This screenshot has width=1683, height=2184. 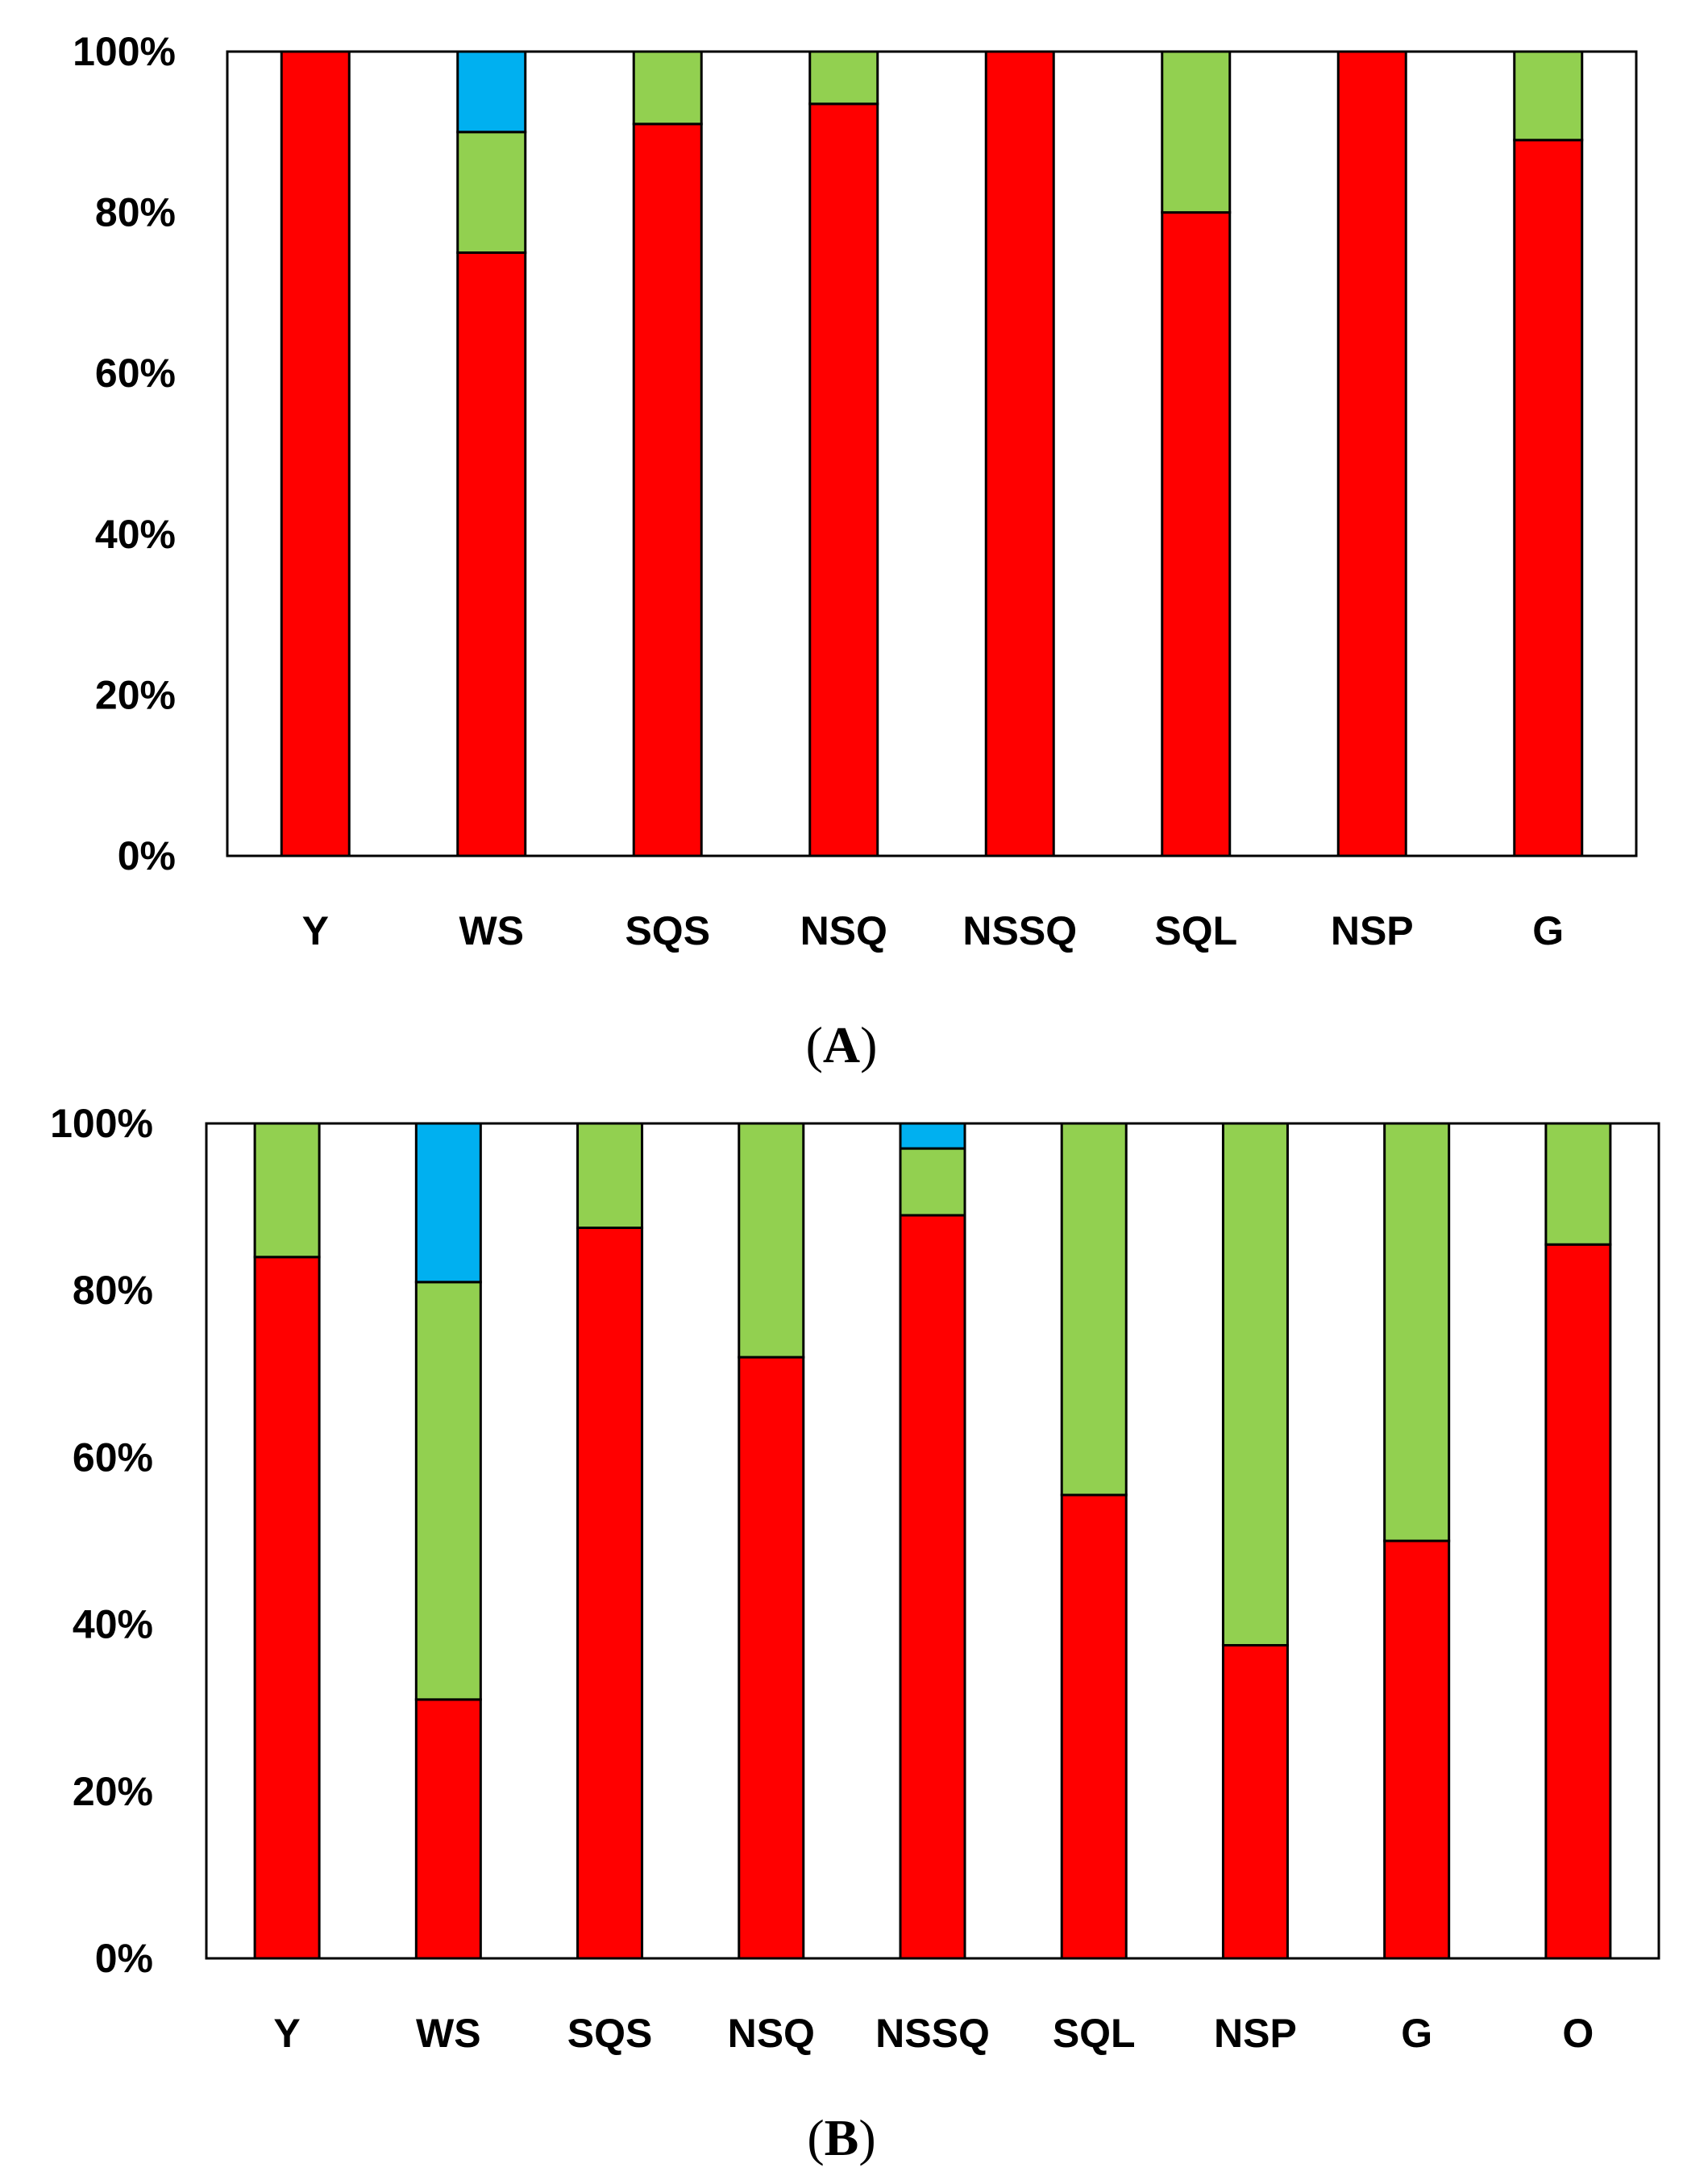 What do you see at coordinates (932, 1182) in the screenshot?
I see `bar-segment-green-nssq` at bounding box center [932, 1182].